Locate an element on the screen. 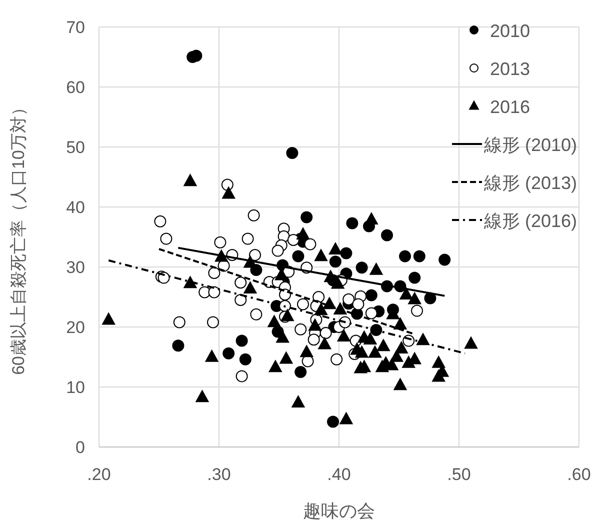 This screenshot has width=603, height=528. y-tick-label: 10 is located at coordinates (75, 387).